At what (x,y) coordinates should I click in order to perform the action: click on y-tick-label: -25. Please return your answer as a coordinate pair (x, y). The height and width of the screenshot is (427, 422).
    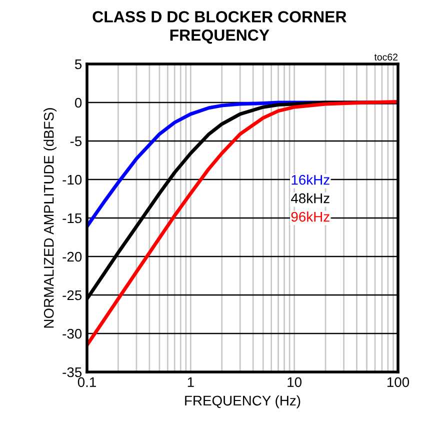
    Looking at the image, I should click on (72, 295).